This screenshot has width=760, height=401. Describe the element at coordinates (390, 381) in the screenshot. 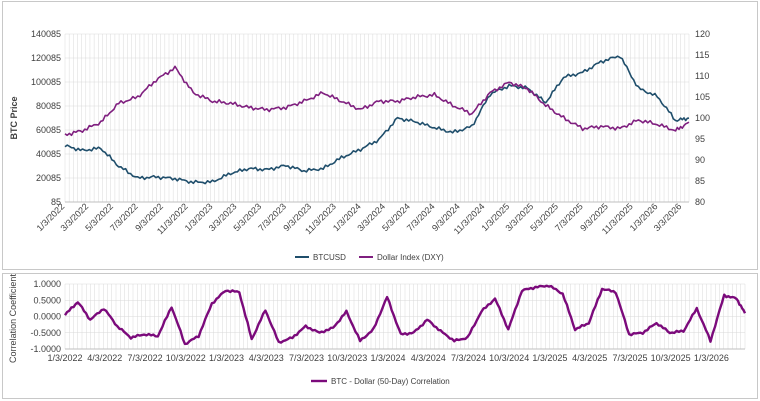

I see `legend-label: BTC - Dollar (50-Day) Correlation` at that location.